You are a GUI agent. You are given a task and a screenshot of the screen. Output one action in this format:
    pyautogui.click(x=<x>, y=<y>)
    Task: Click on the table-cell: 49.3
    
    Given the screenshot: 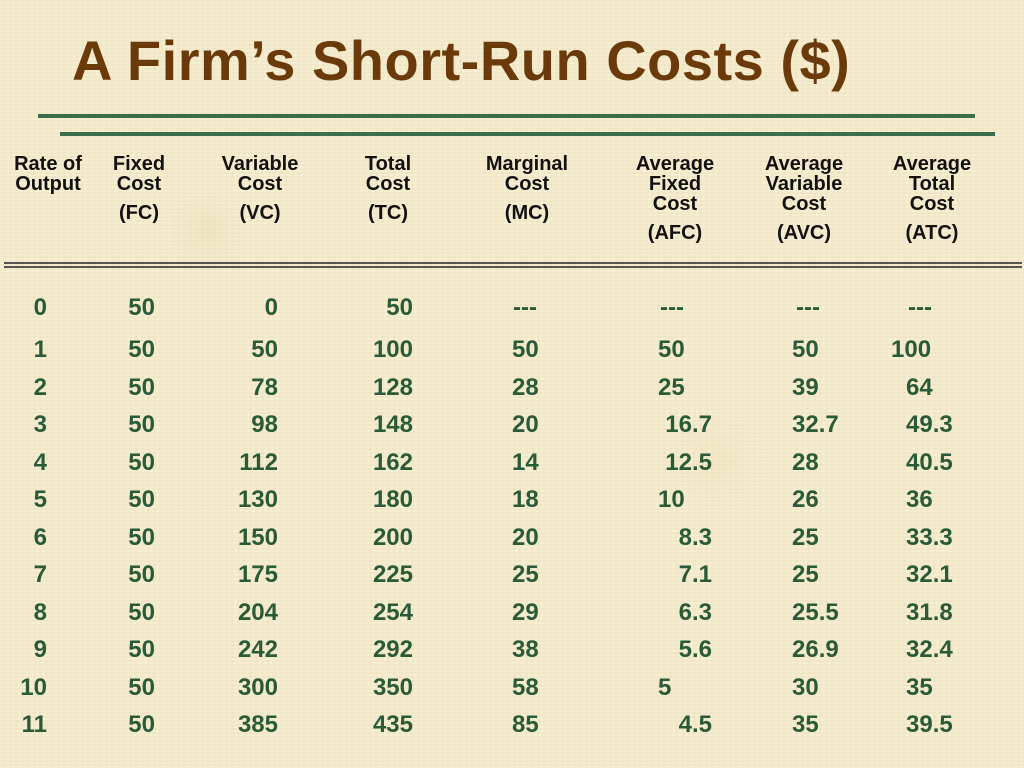 What is the action you would take?
    pyautogui.click(x=929, y=424)
    